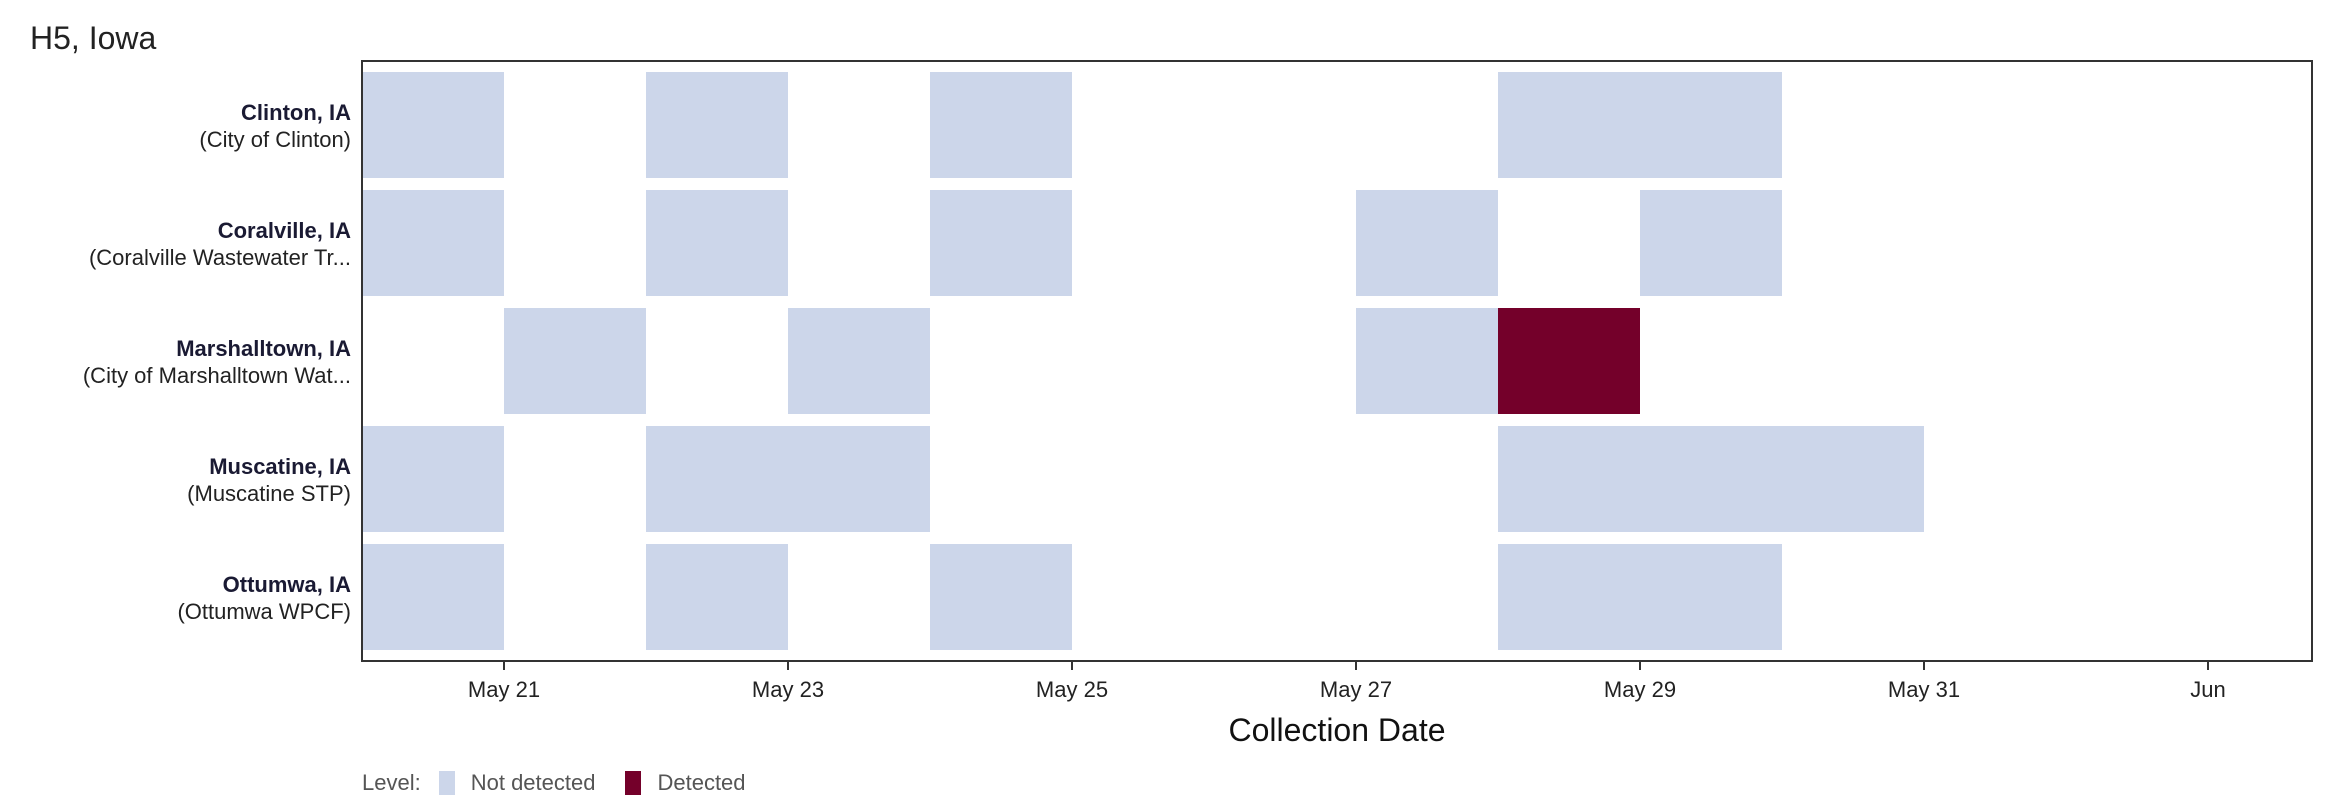 This screenshot has height=810, width=2342. Describe the element at coordinates (296, 112) in the screenshot. I see `site-name-label: Clinton, IA` at that location.